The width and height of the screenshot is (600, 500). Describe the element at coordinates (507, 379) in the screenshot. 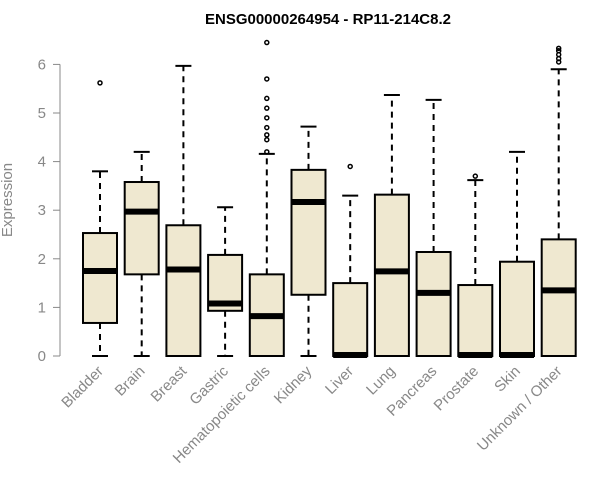

I see `x-category-label: Skin` at that location.